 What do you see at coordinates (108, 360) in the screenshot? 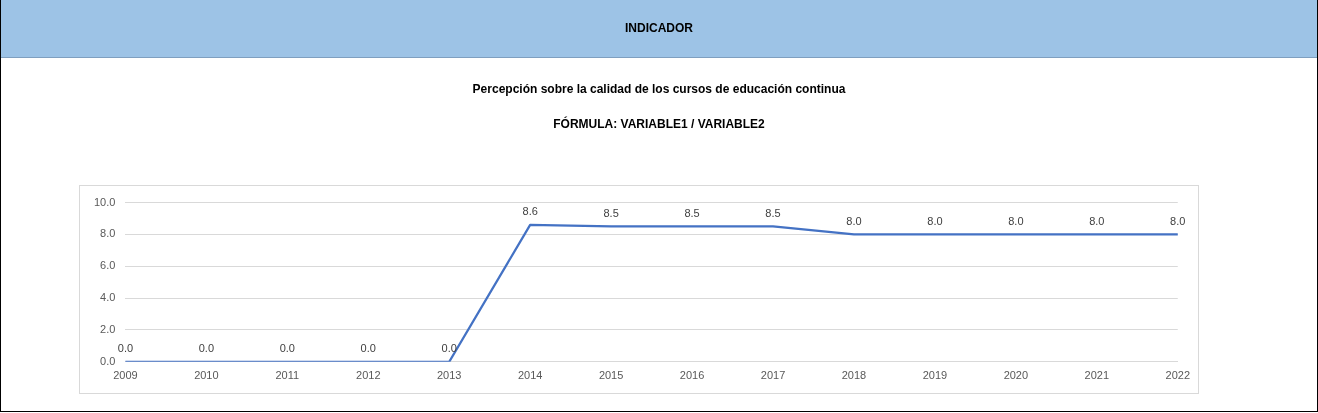
I see `y-tick-label: 0.0` at bounding box center [108, 360].